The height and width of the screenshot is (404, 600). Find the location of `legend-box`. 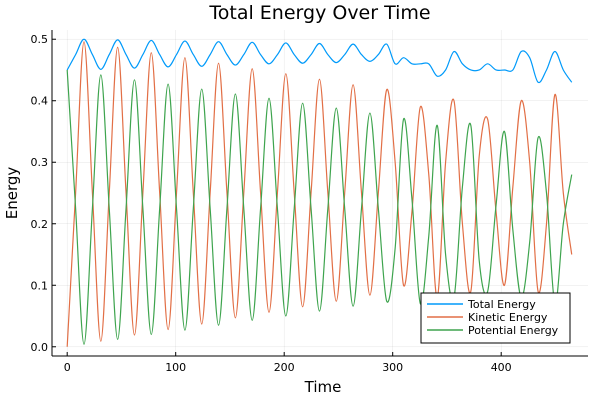

legend-box is located at coordinates (495, 318).